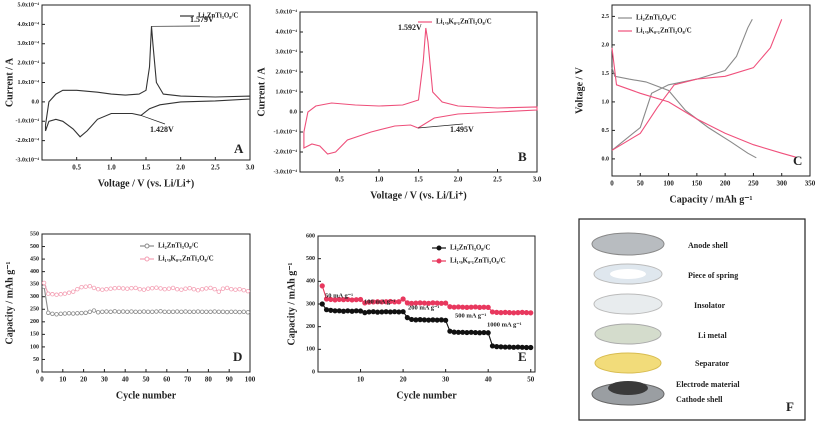 This screenshot has height=427, width=815. Describe the element at coordinates (29, 64) in the screenshot. I see `y-tick-label: 2.0x10⁻⁴` at that location.